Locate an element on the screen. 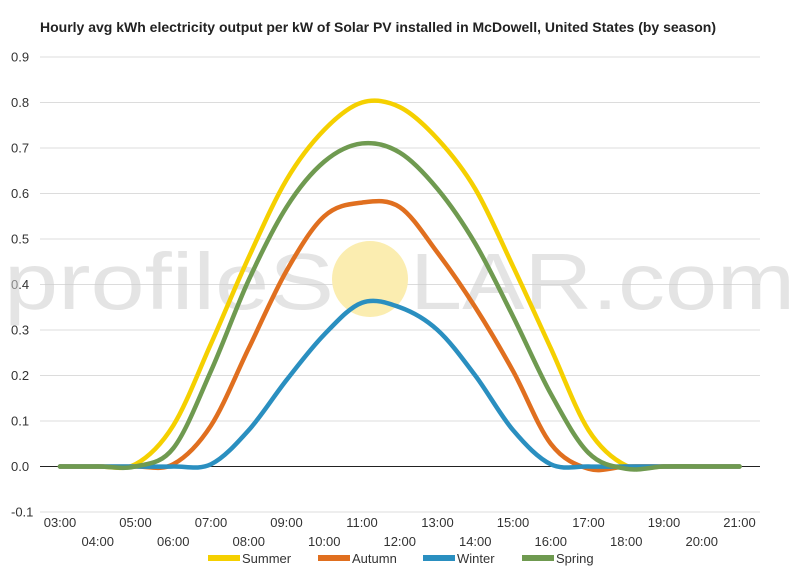  x-tick-label: 10:00 is located at coordinates (324, 541).